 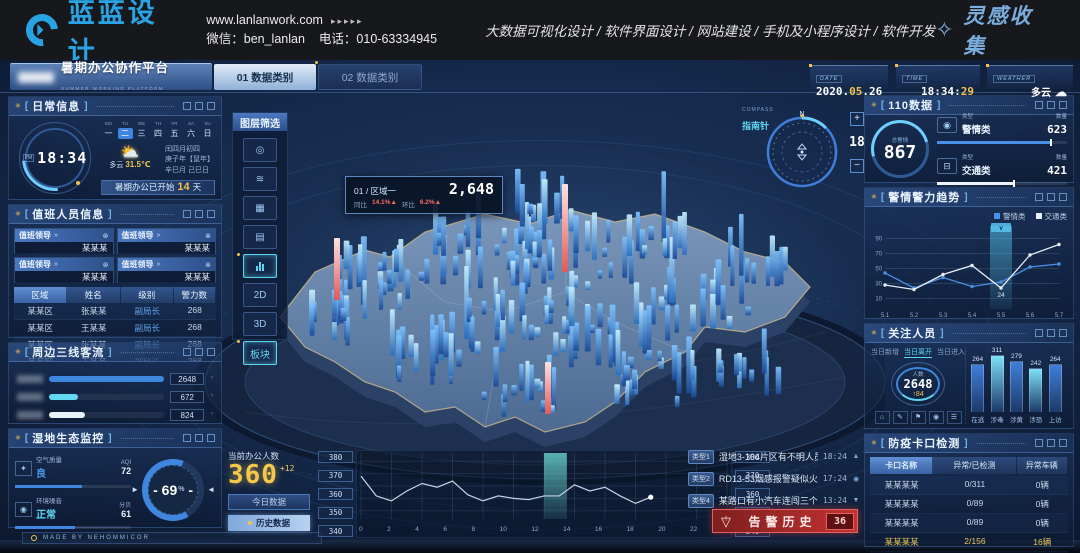 What do you see at coordinates (211, 489) in the screenshot?
I see `gauge-right-arrow: ◄` at bounding box center [211, 489].